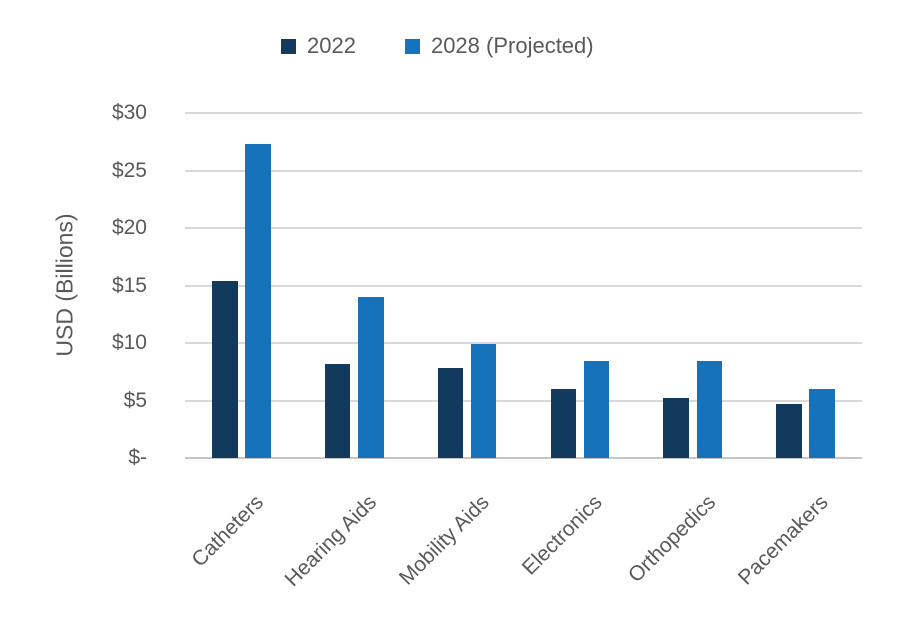  I want to click on bar-2028-projected-electronics, so click(596, 409).